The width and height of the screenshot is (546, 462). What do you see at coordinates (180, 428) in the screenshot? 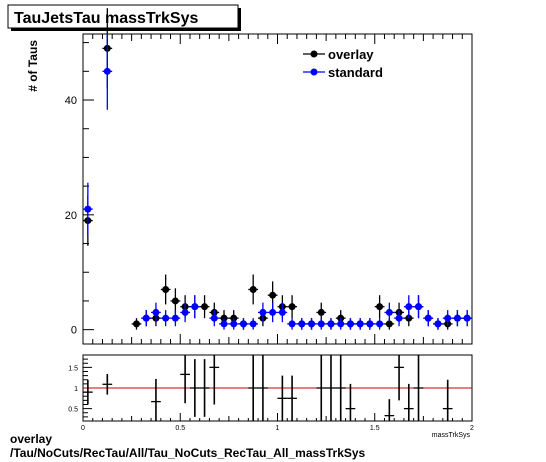
I see `ratio-x-tick-label: 0.5` at bounding box center [180, 428].